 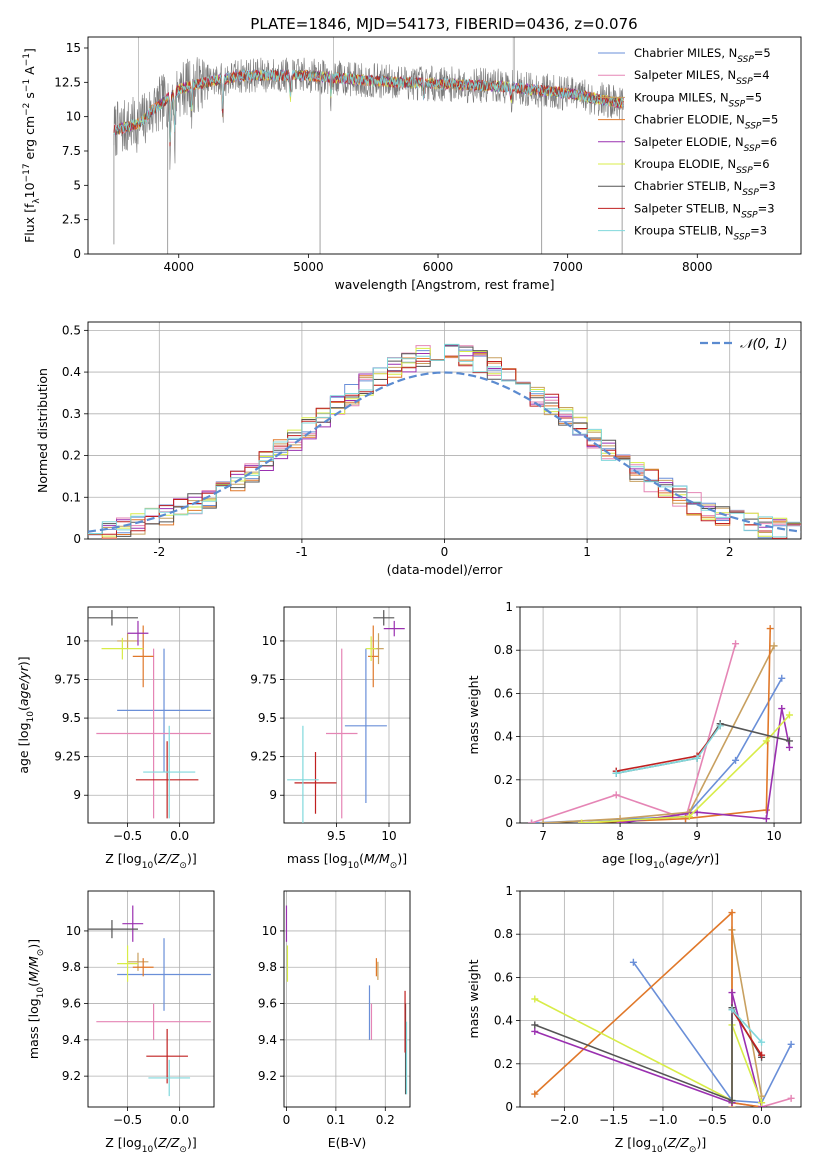 I want to click on label-part: )], so click(x=192, y=1142).